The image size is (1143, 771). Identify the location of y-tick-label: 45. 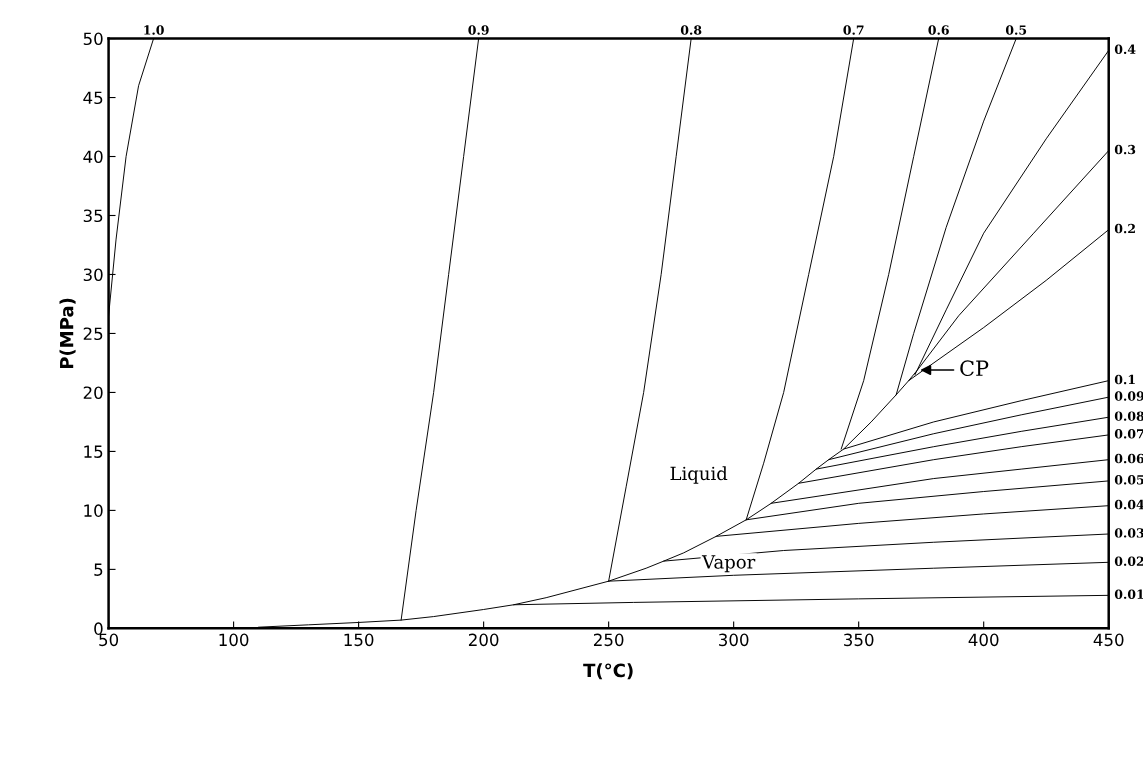
(93, 98).